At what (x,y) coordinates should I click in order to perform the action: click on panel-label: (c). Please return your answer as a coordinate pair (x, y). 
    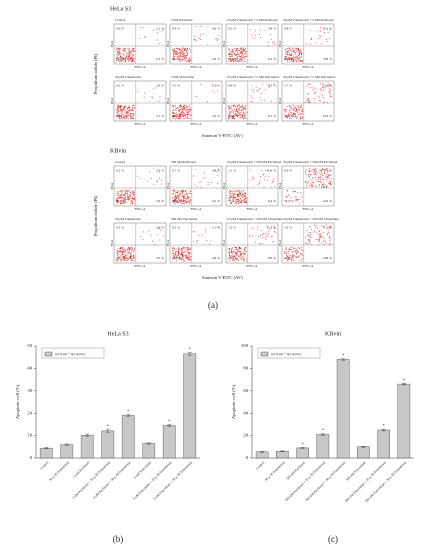
    Looking at the image, I should click on (333, 539).